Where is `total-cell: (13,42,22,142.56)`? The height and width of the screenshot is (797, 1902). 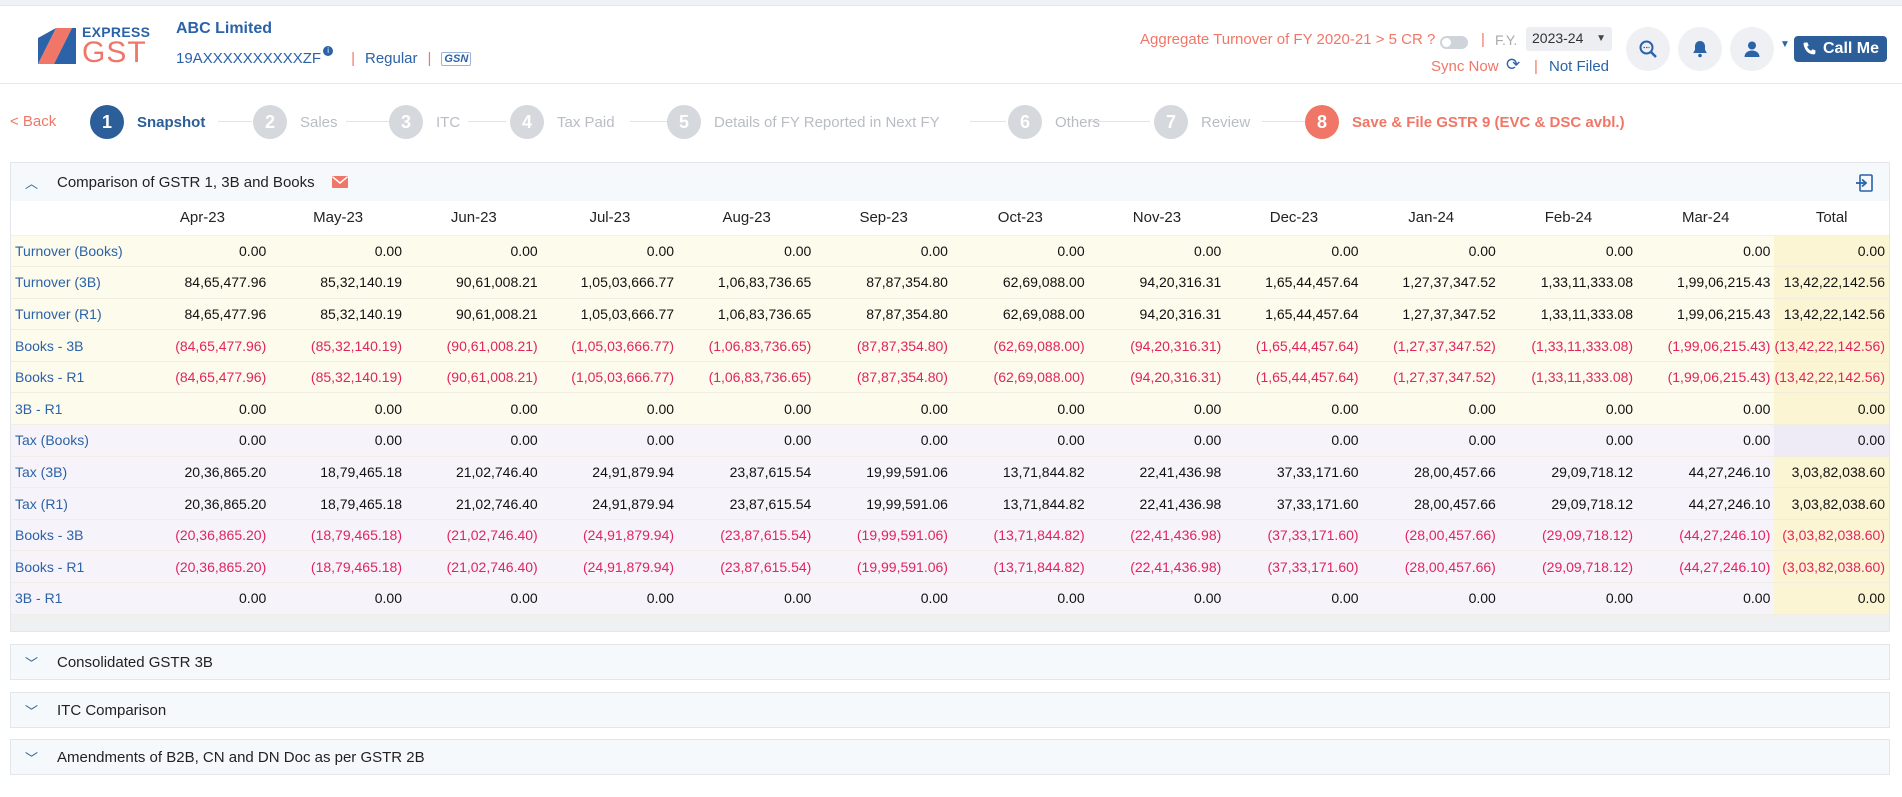 total-cell: (13,42,22,142.56) is located at coordinates (1831, 377).